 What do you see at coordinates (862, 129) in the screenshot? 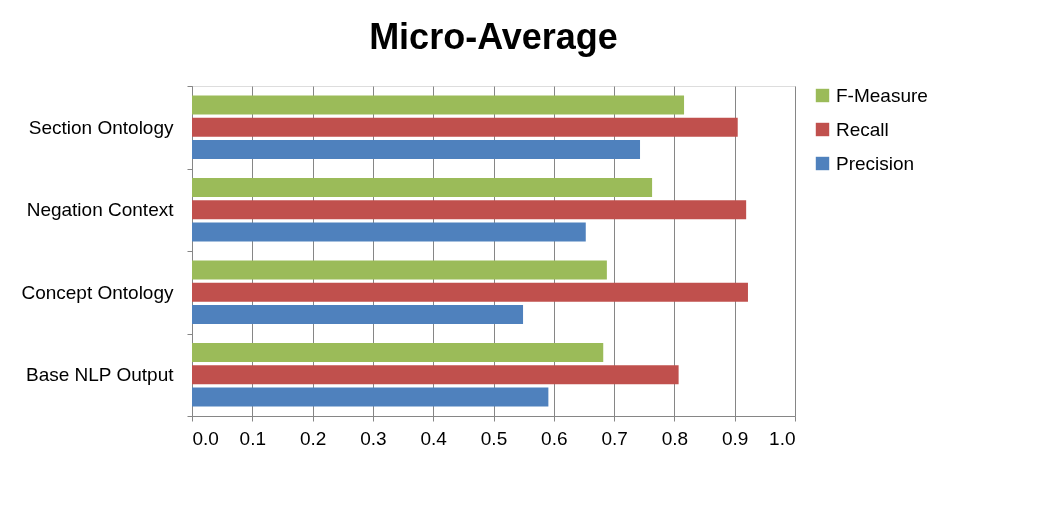
I see `legend-label: Recall` at bounding box center [862, 129].